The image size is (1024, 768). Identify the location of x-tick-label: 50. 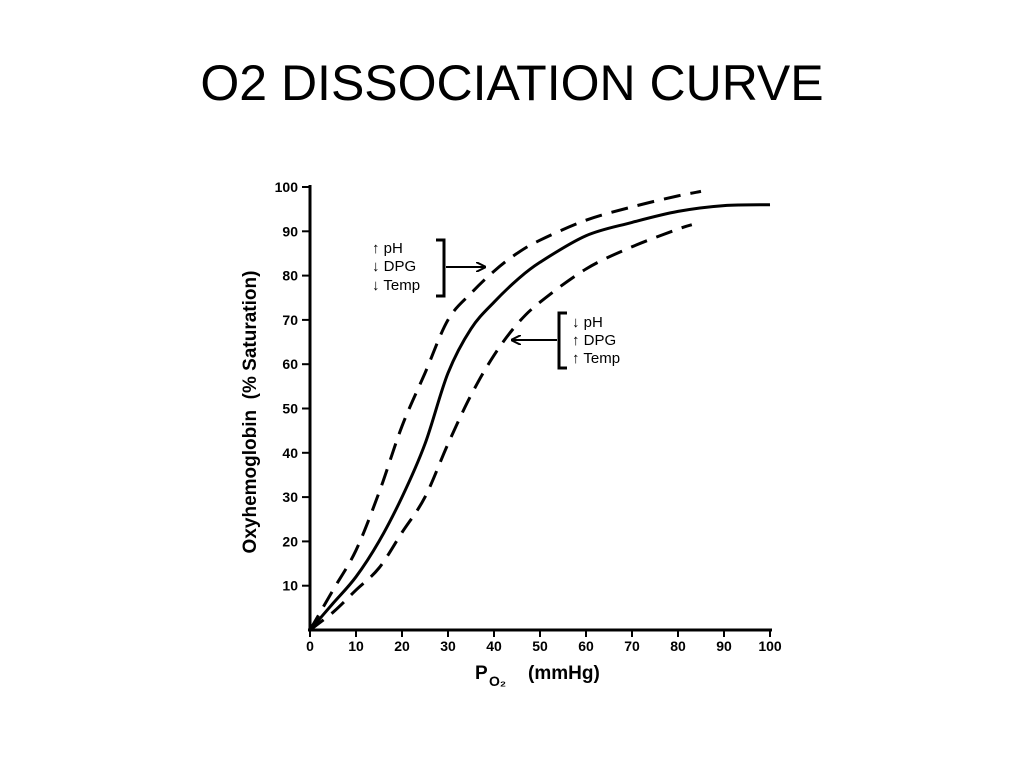
(540, 646).